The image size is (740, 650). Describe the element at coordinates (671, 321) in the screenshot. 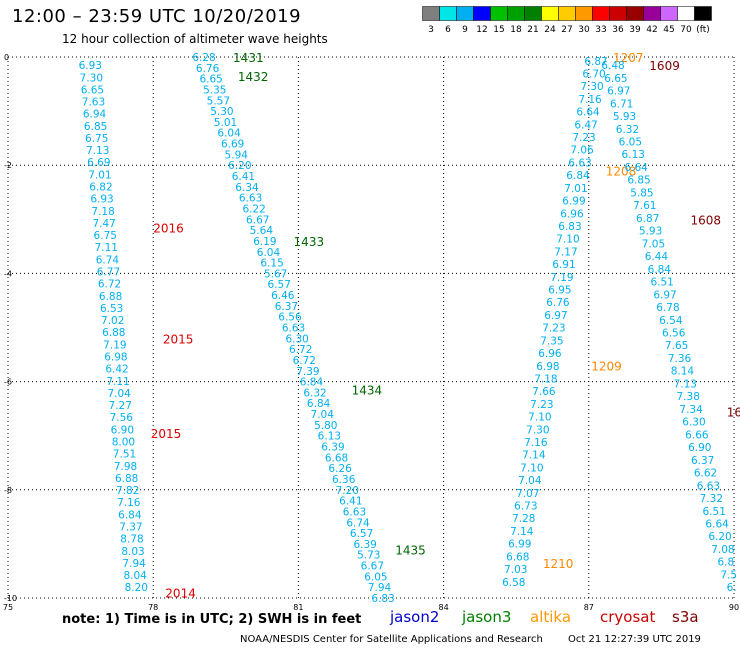

I see `swh-value: 6.54` at that location.